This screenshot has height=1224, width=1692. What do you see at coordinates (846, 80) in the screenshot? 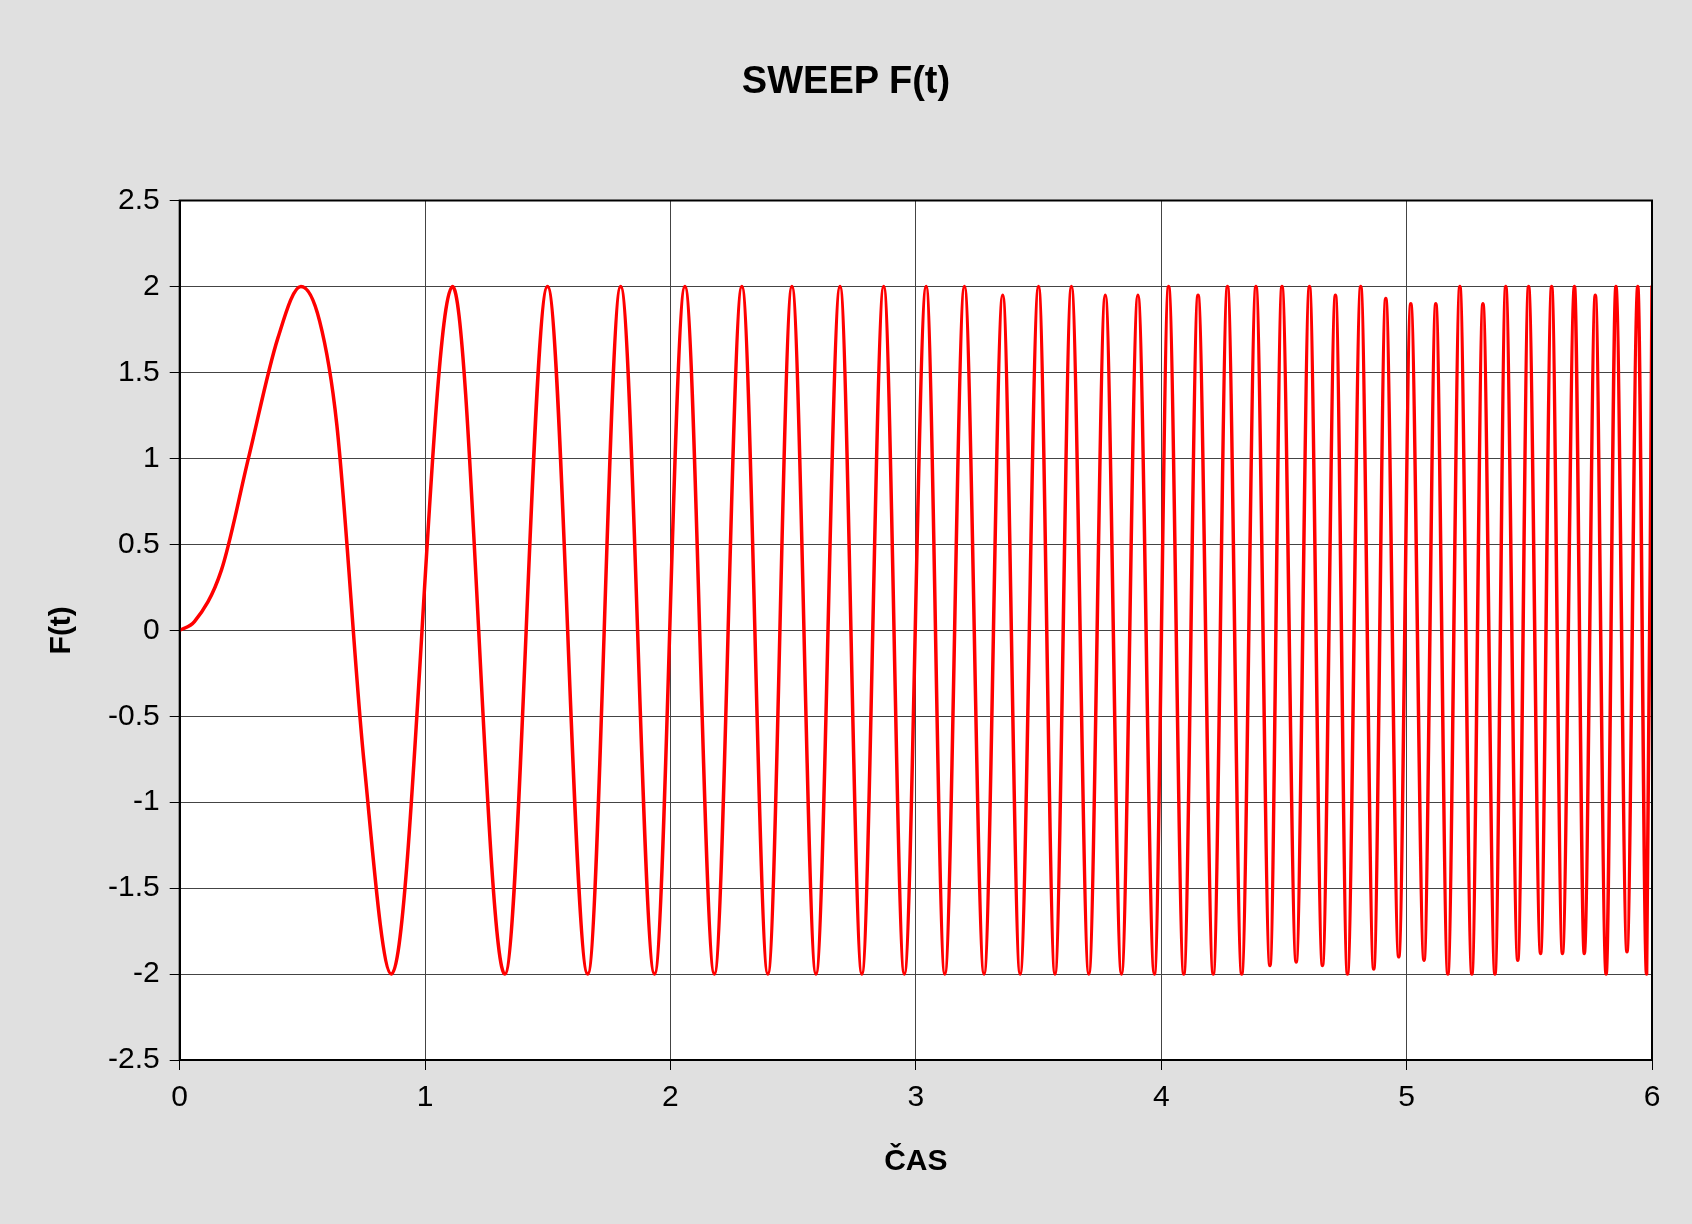
I see `chart-title: SWEEP F(t)` at bounding box center [846, 80].